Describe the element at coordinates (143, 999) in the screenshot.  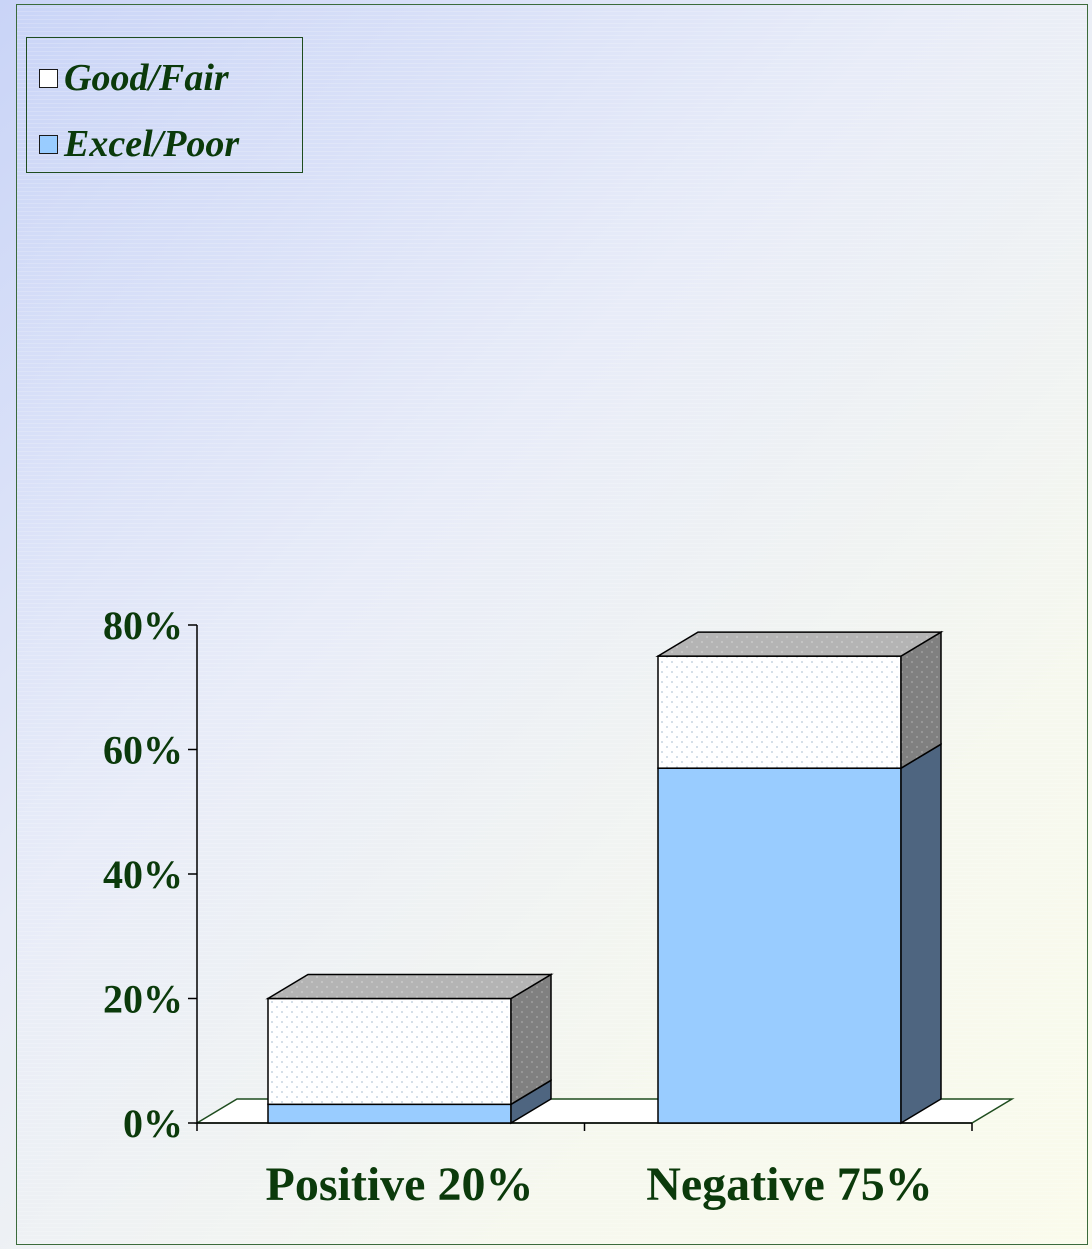
I see `y-tick-label: 20%` at that location.